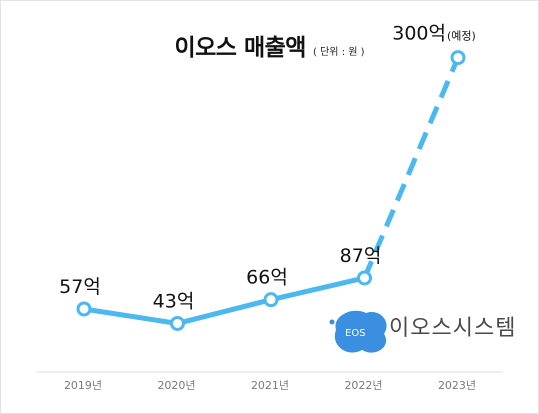 This screenshot has height=414, width=539. I want to click on x-tick-label-1: 2019년, so click(83, 385).